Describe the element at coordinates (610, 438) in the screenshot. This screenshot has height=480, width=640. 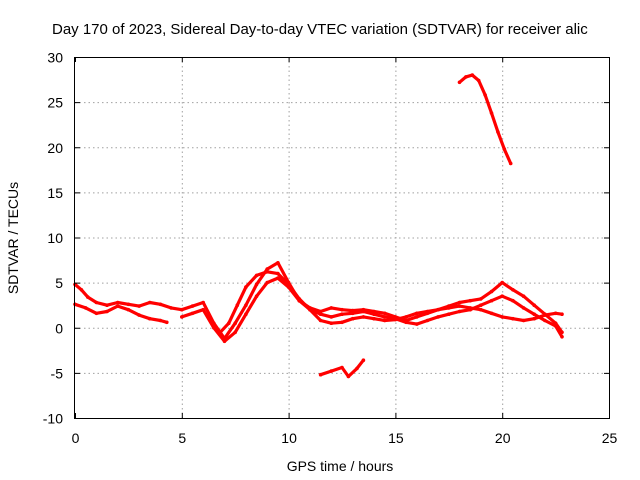
I see `x-tick-label: 25` at that location.